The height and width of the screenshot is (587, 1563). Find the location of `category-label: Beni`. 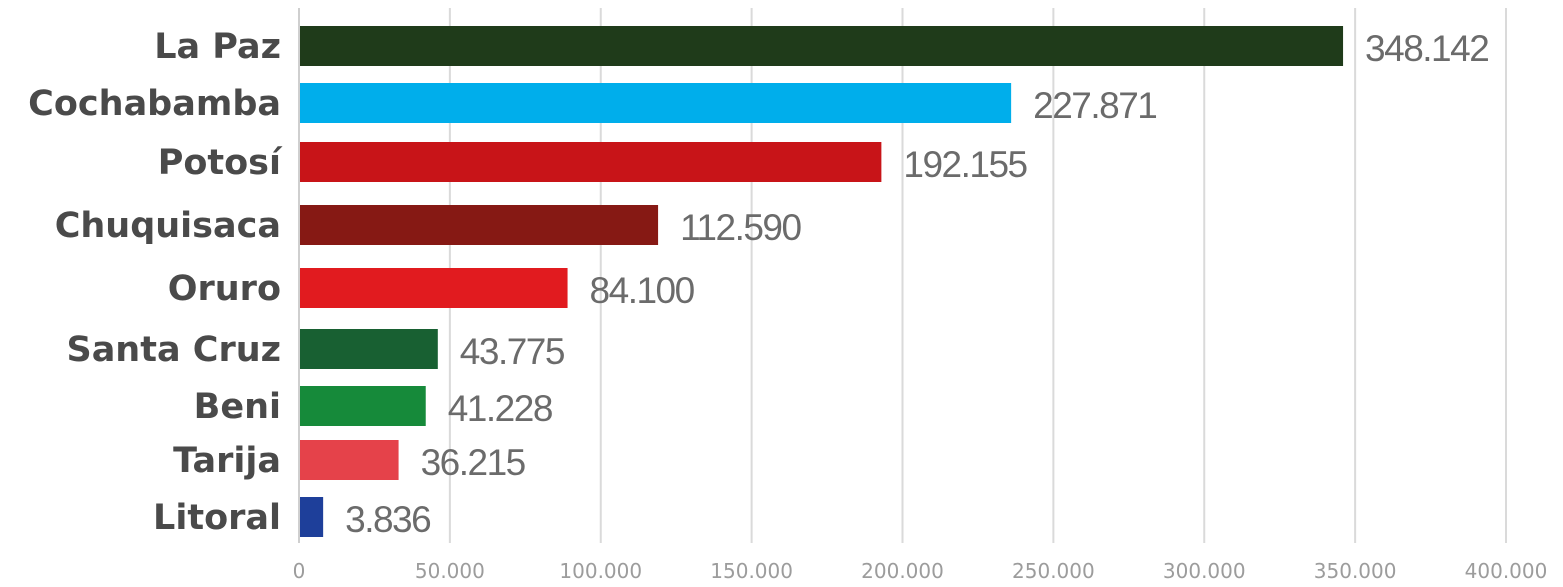

category-label: Beni is located at coordinates (237, 407).